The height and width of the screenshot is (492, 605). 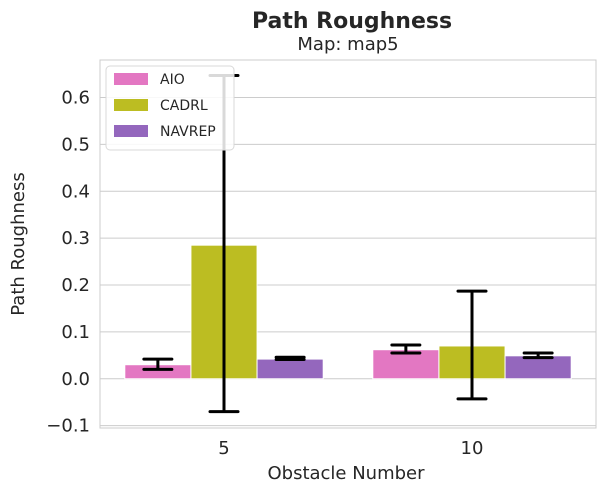 I want to click on chart-title: Path Roughness, so click(x=352, y=21).